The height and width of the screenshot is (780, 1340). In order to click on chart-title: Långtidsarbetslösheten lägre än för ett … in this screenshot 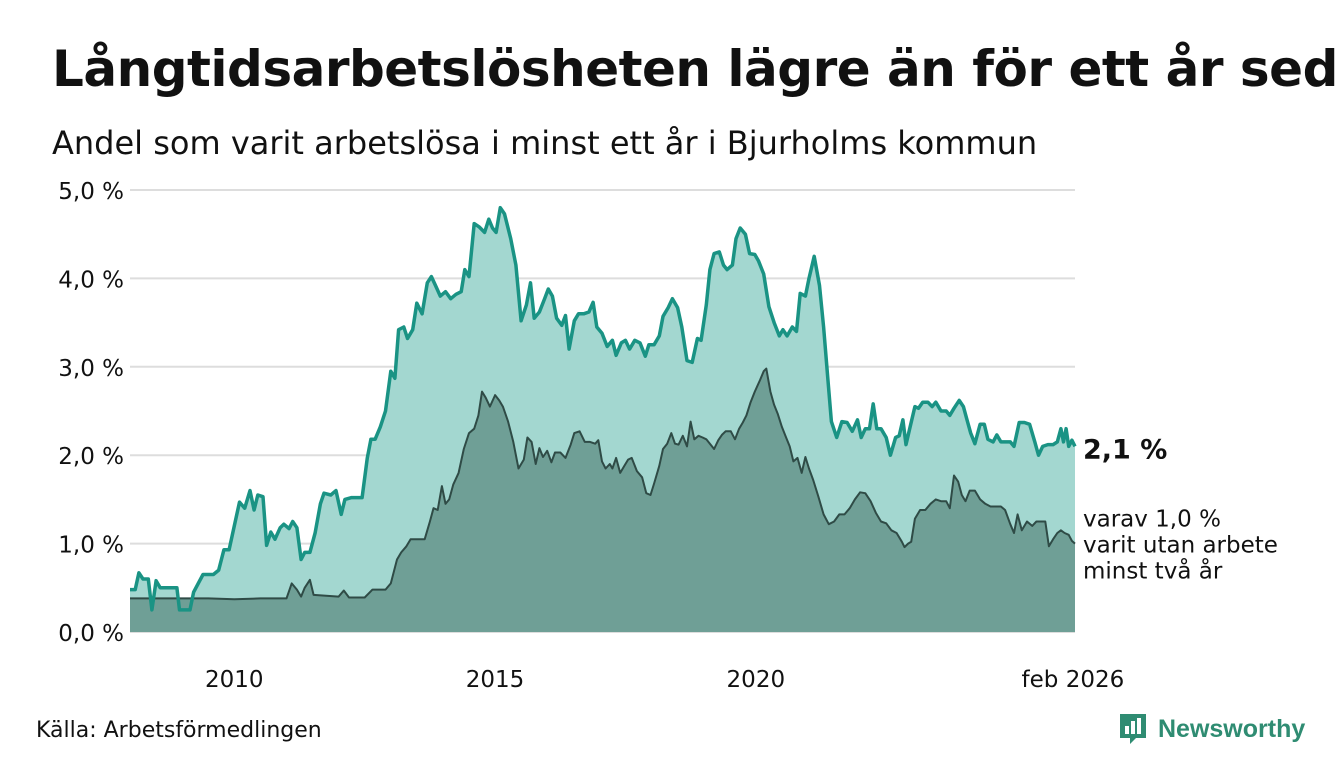, I will do `click(696, 69)`.